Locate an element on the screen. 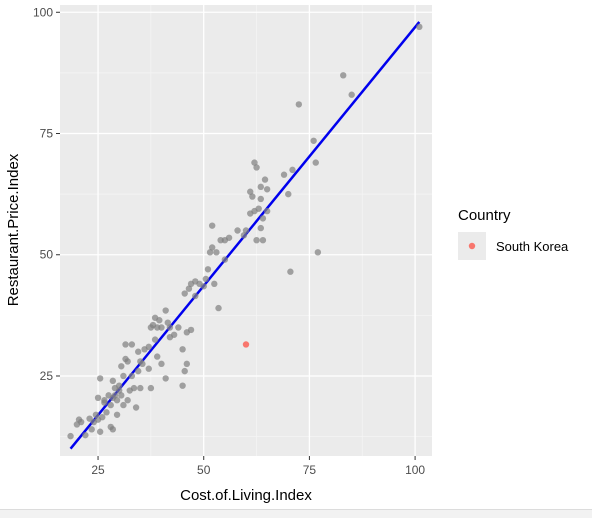  legend-title: Country is located at coordinates (484, 215).